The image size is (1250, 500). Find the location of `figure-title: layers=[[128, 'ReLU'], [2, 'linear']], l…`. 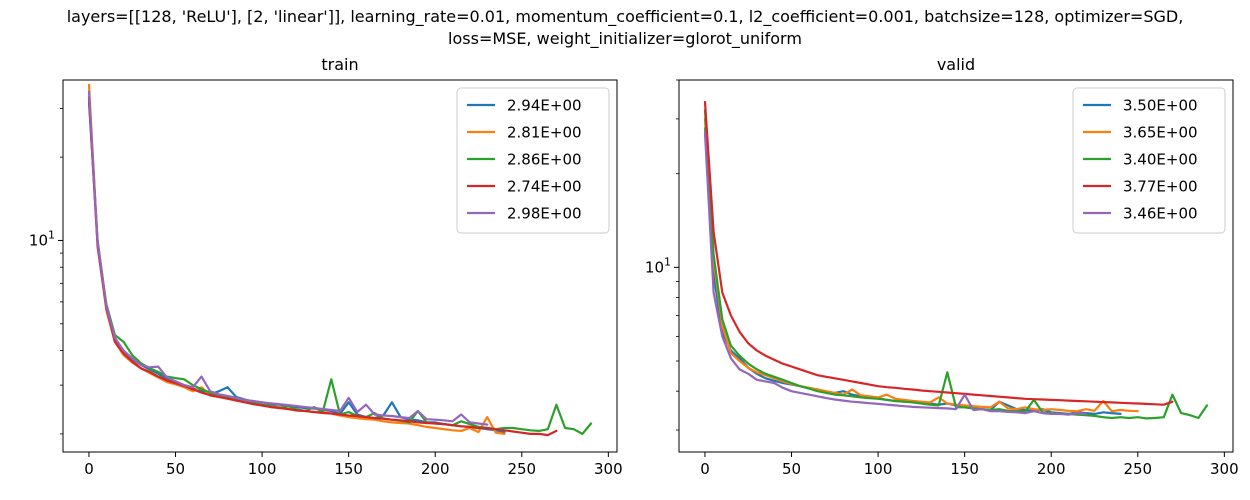

figure-title: layers=[[128, 'ReLU'], [2, 'linear']], l… is located at coordinates (625, 28).